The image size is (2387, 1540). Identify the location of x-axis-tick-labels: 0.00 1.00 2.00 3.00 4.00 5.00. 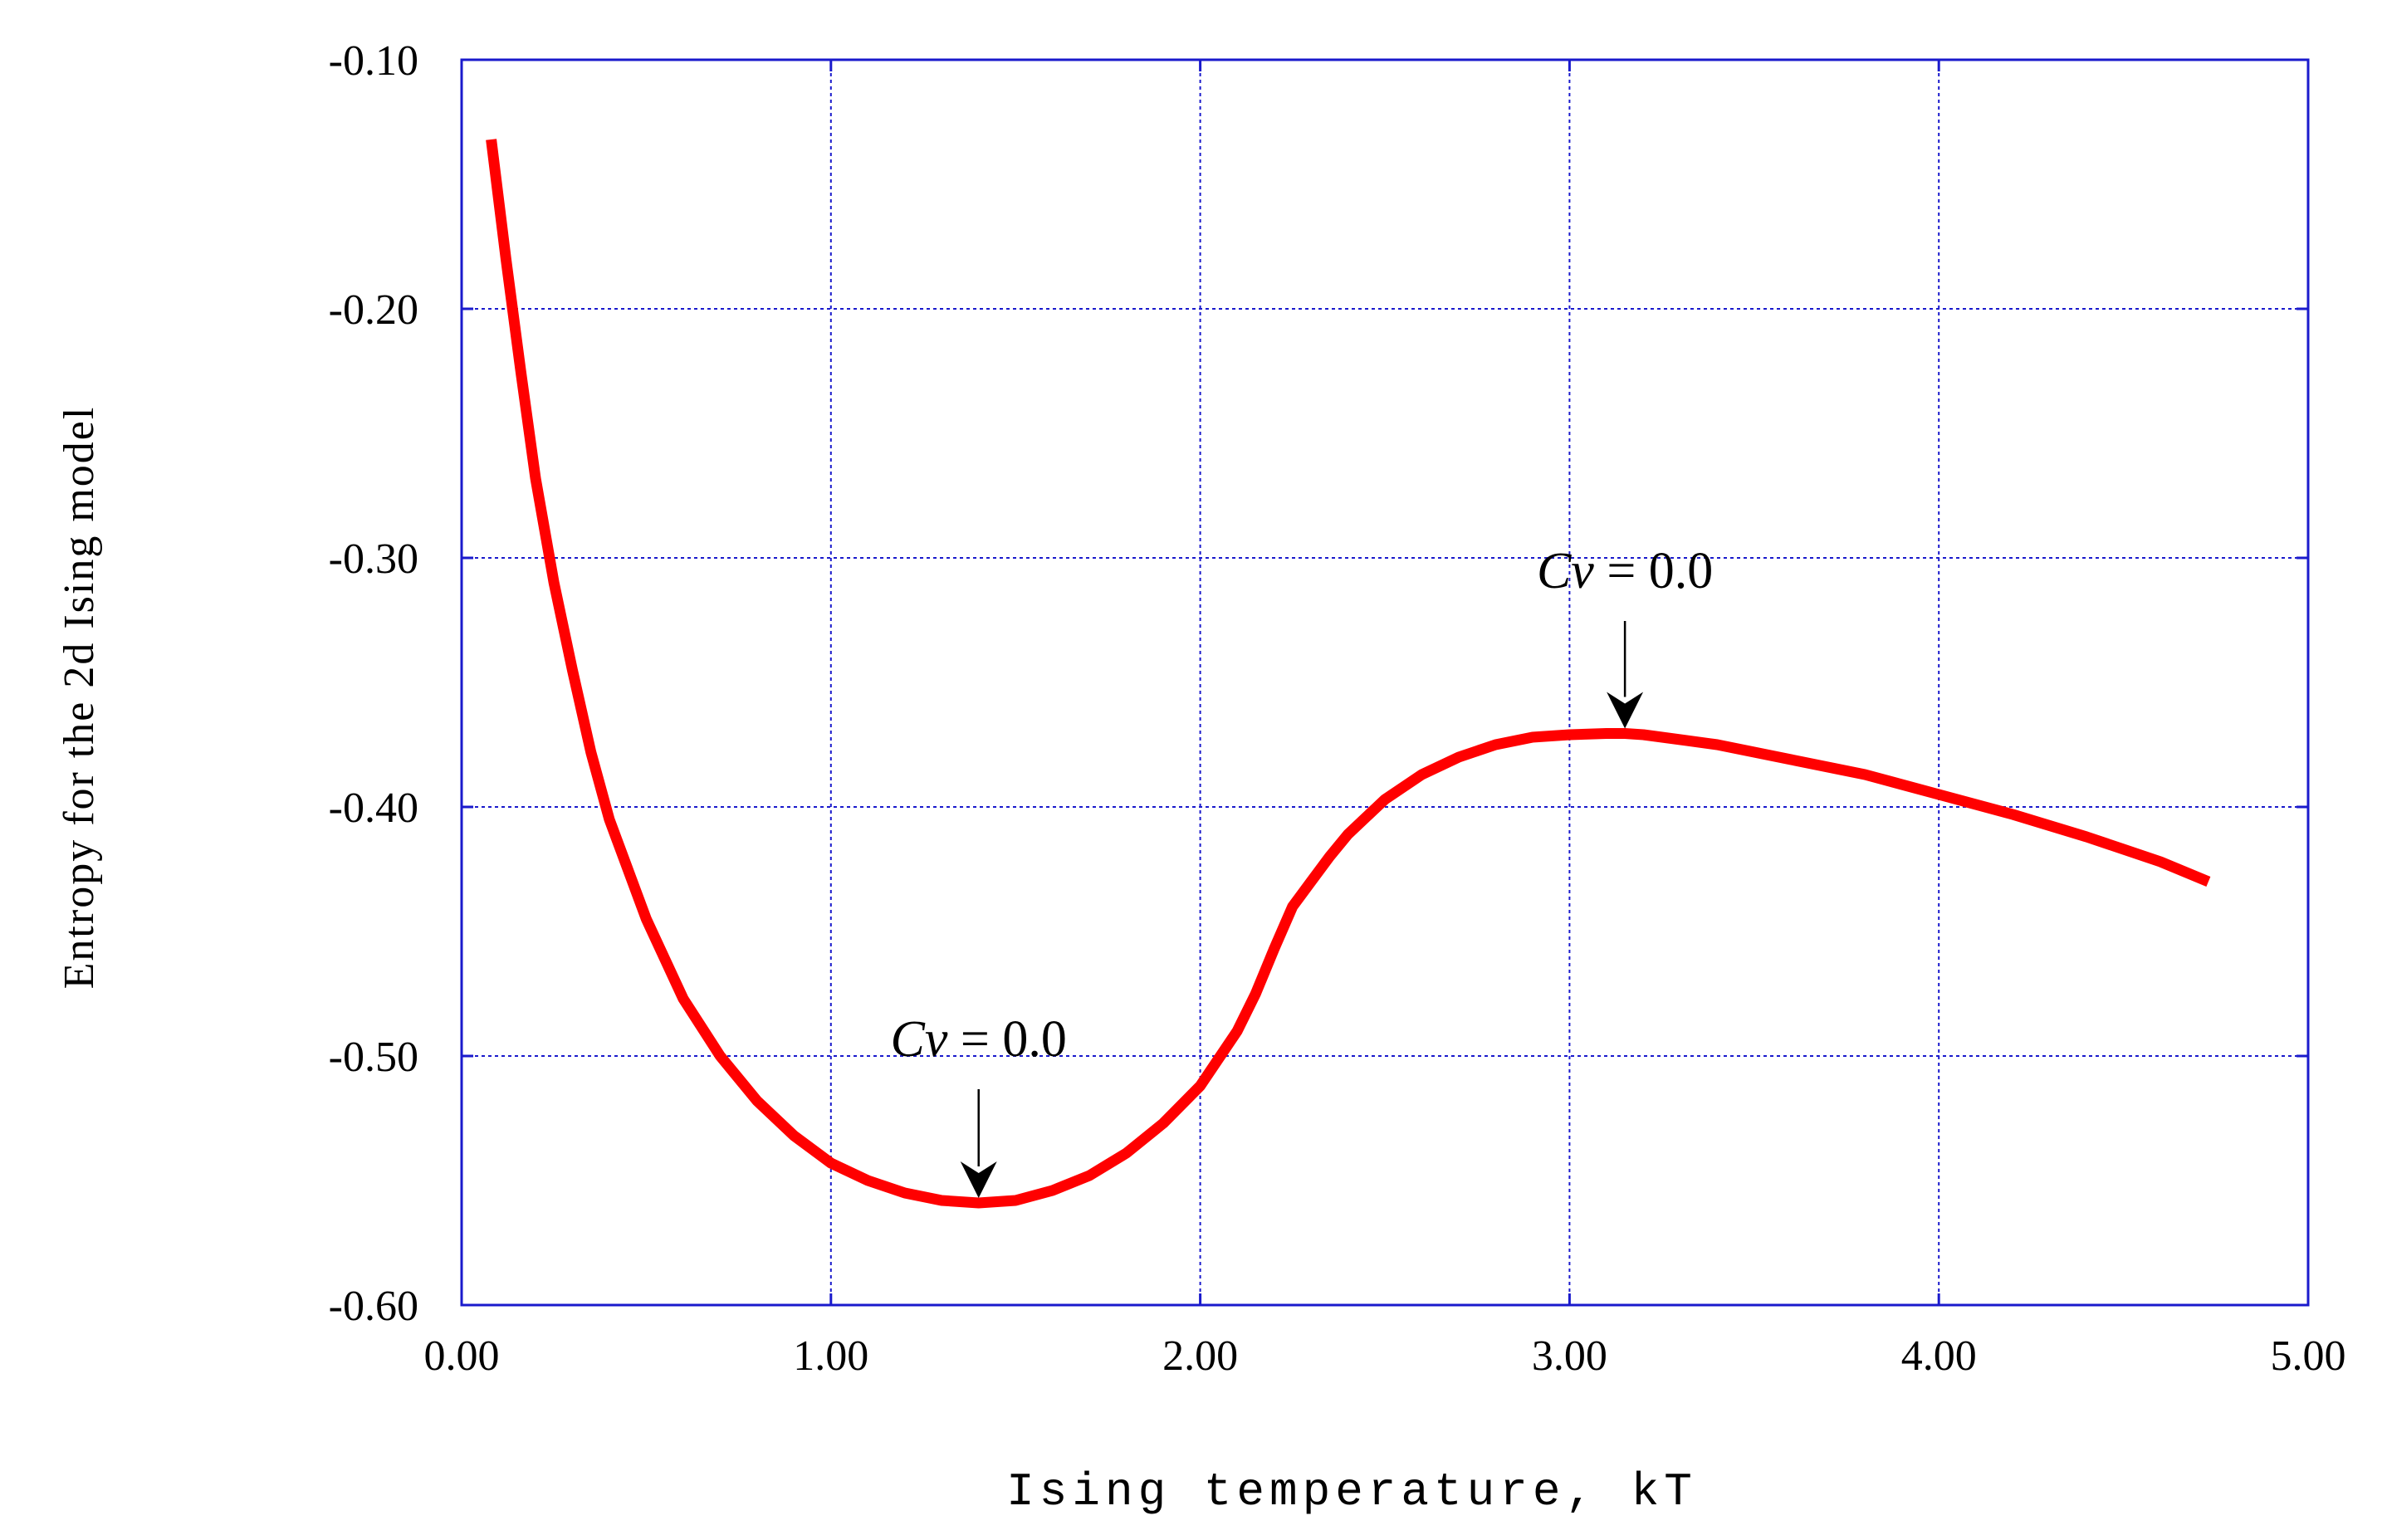
(1385, 1356).